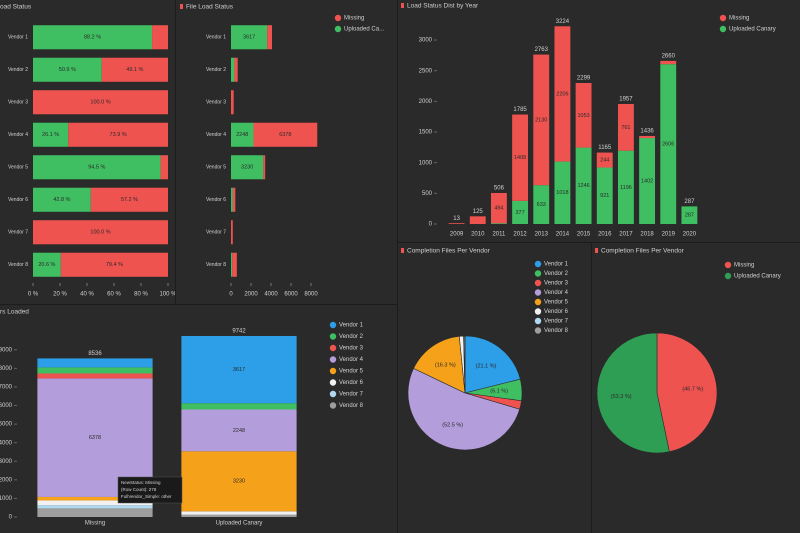 This screenshot has width=800, height=533. I want to click on total-label: 9742, so click(239, 332).